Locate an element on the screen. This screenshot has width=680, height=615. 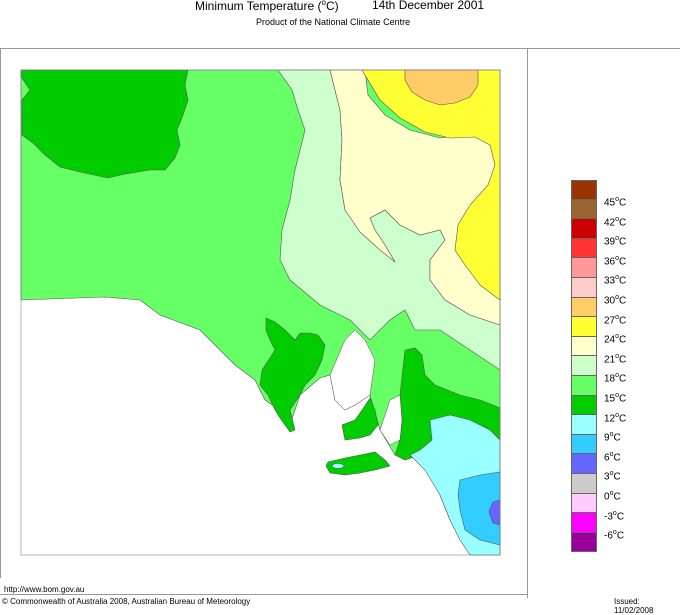
frame-border-divider is located at coordinates (527, 323).